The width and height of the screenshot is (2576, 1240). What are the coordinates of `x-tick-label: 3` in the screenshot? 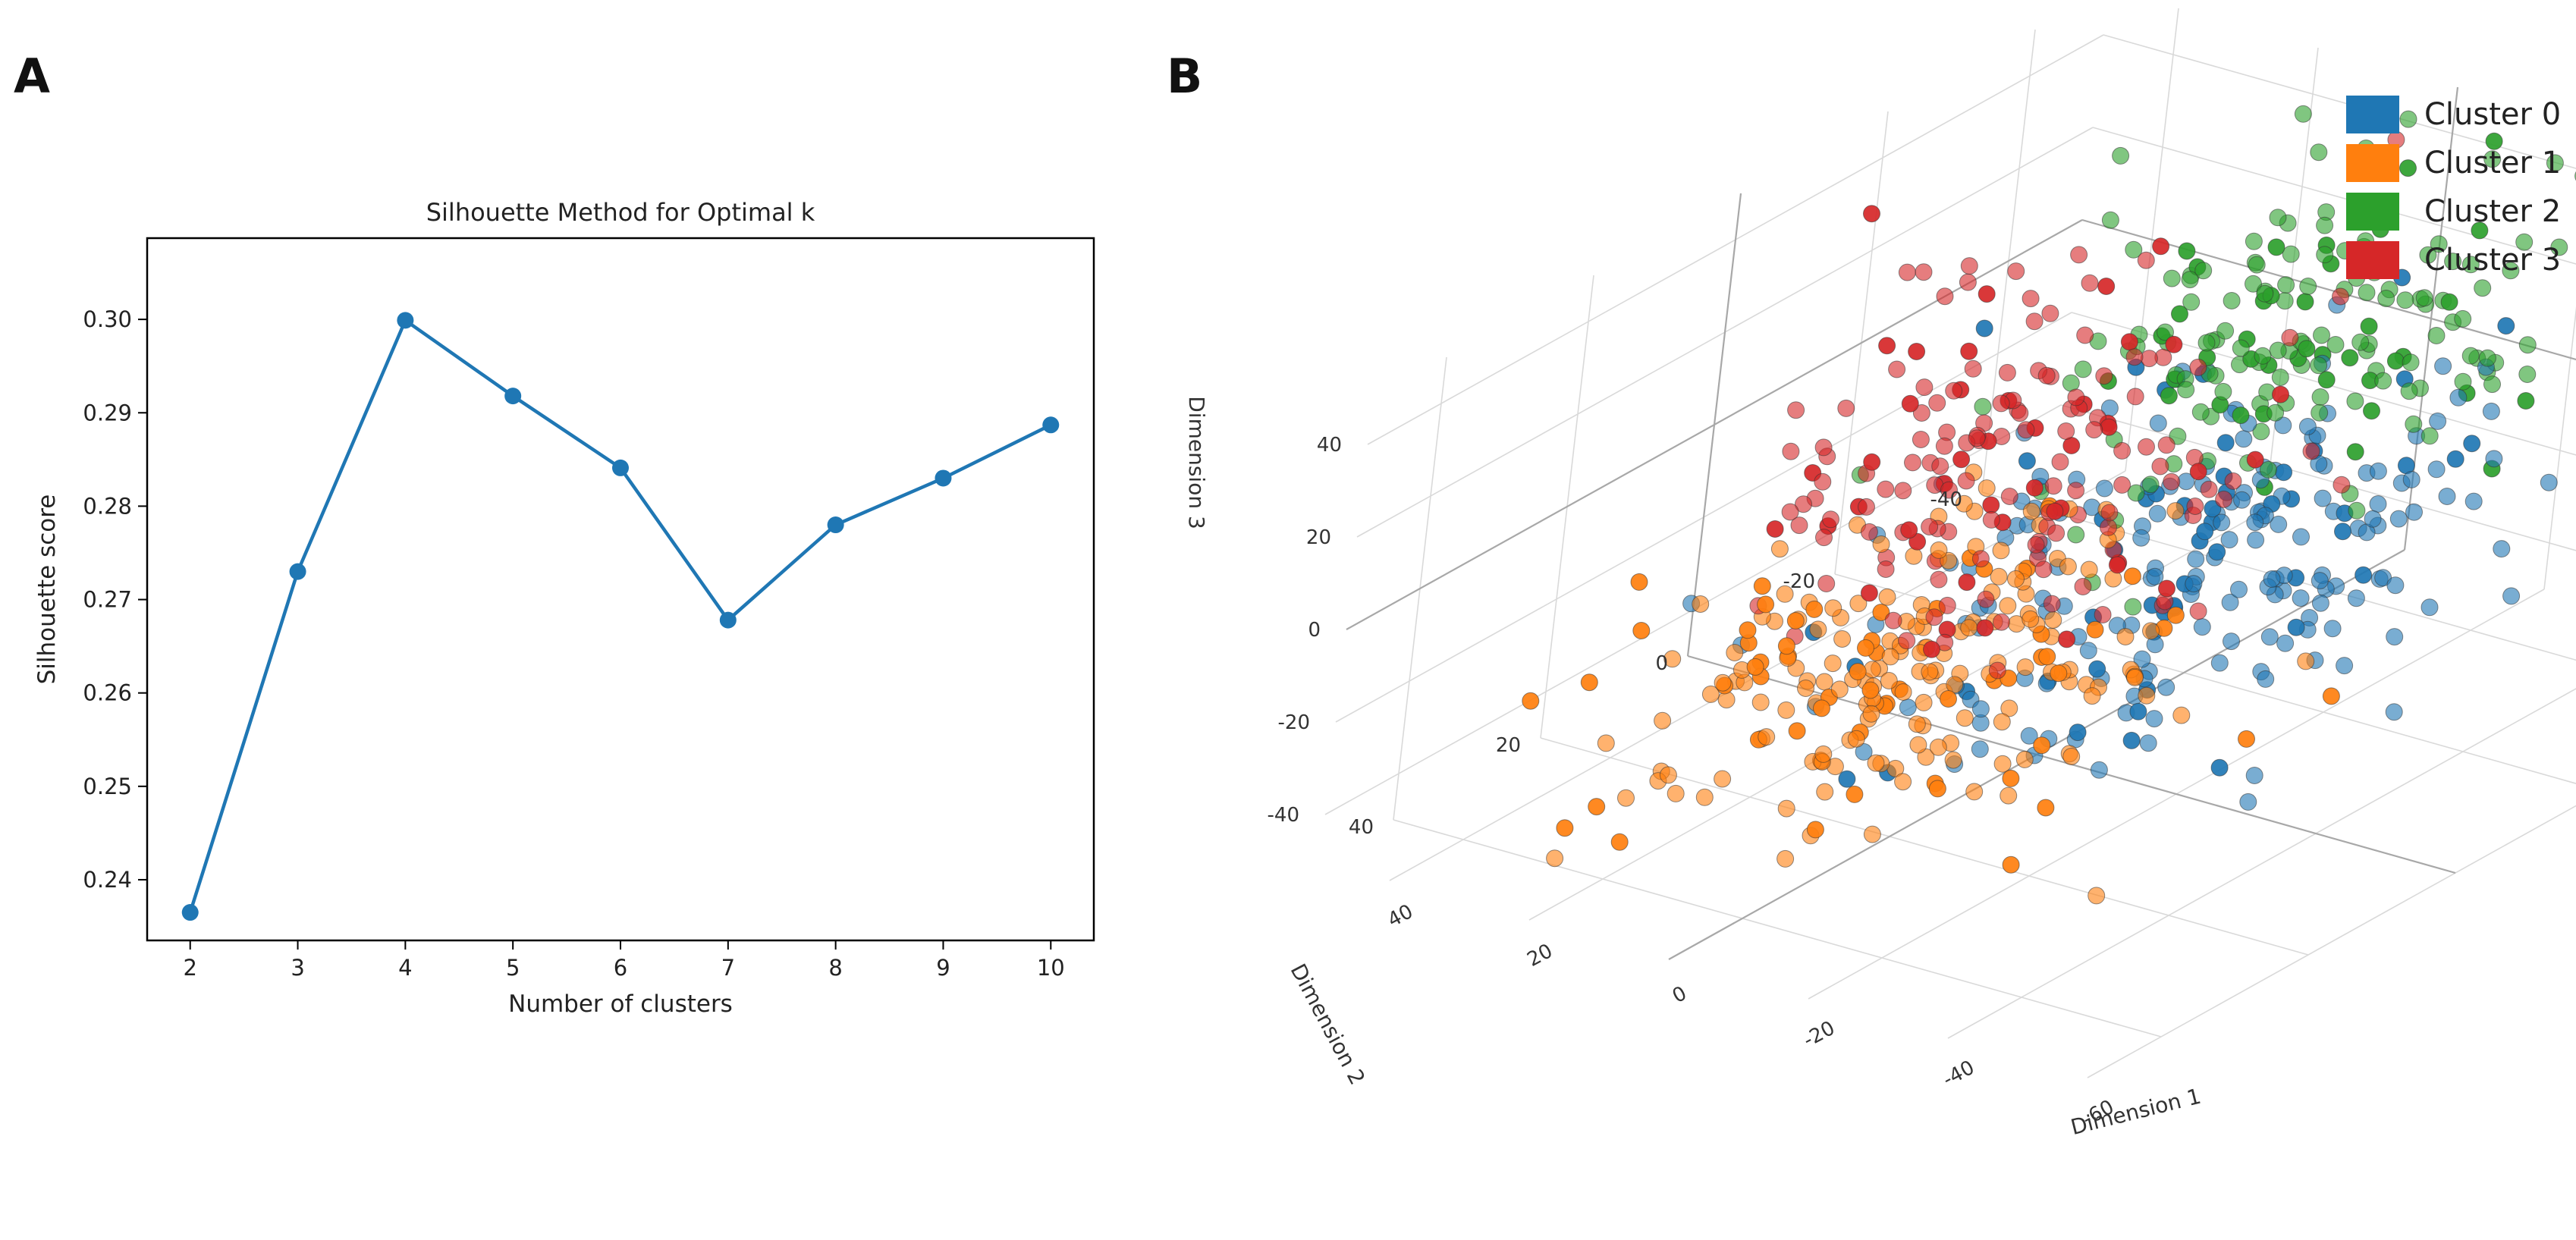 It's located at (297, 968).